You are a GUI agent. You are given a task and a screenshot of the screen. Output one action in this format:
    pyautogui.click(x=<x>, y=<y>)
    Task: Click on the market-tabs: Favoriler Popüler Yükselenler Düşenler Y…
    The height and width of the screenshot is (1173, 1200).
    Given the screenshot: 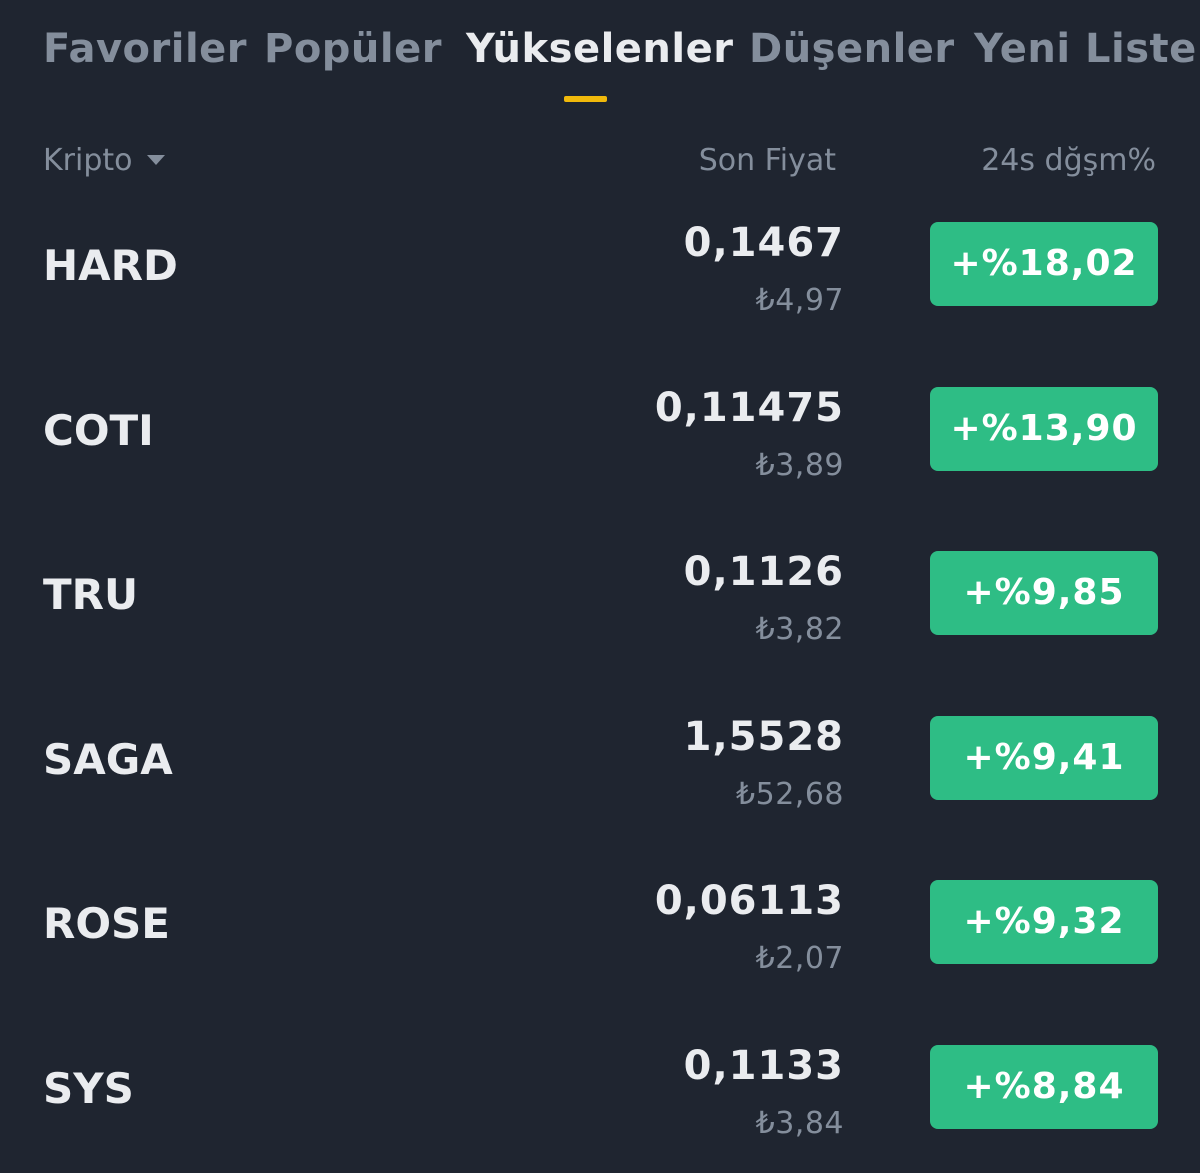 What is the action you would take?
    pyautogui.click(x=600, y=55)
    